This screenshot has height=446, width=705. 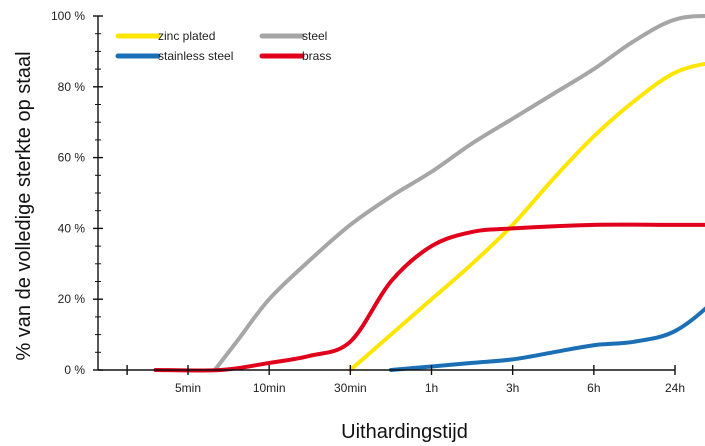 I want to click on y-tick-label: 0 %, so click(x=74, y=370).